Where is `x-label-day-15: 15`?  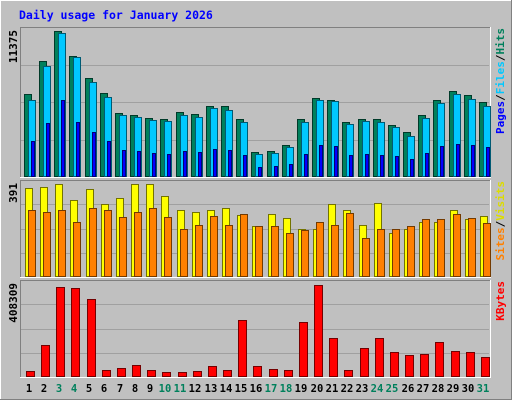 x-label-day-15: 15 is located at coordinates (241, 389).